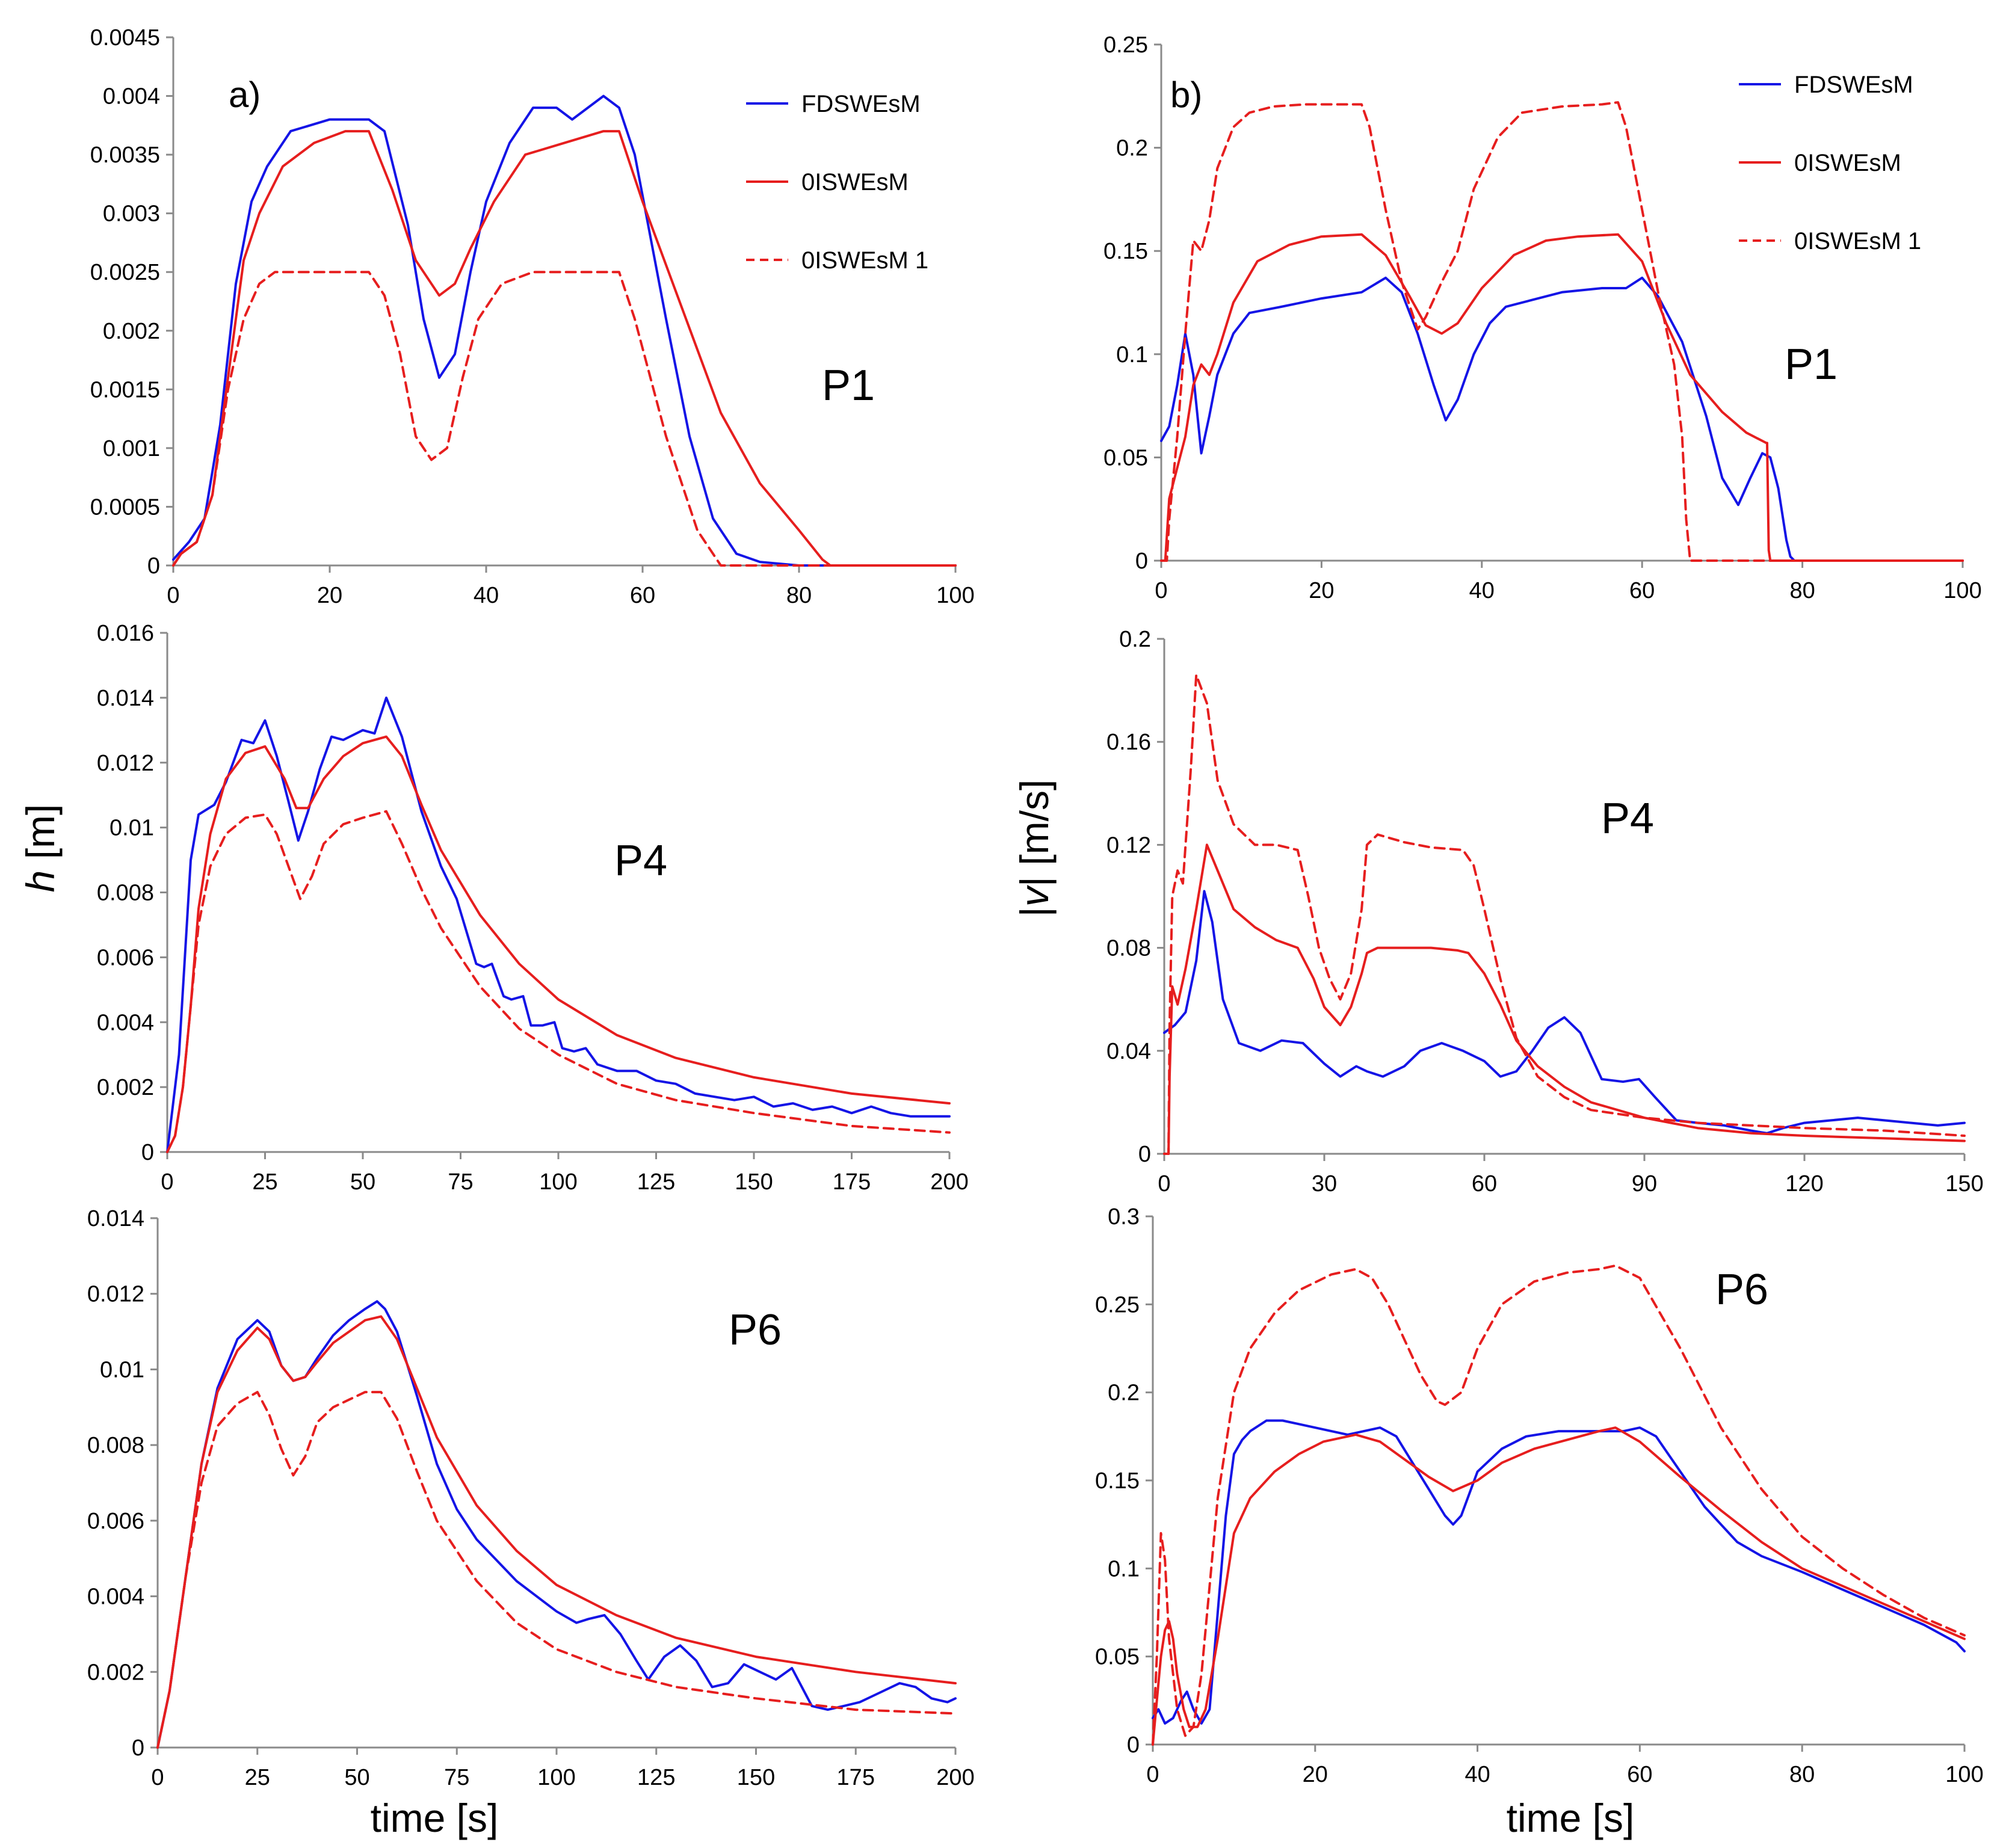 The image size is (2012, 1848). I want to click on panel-f: 0 0.05 0.1 0.15 0.2 0.25 0.3 0 20 40 60 80 100 P6, so click(1539, 1496).